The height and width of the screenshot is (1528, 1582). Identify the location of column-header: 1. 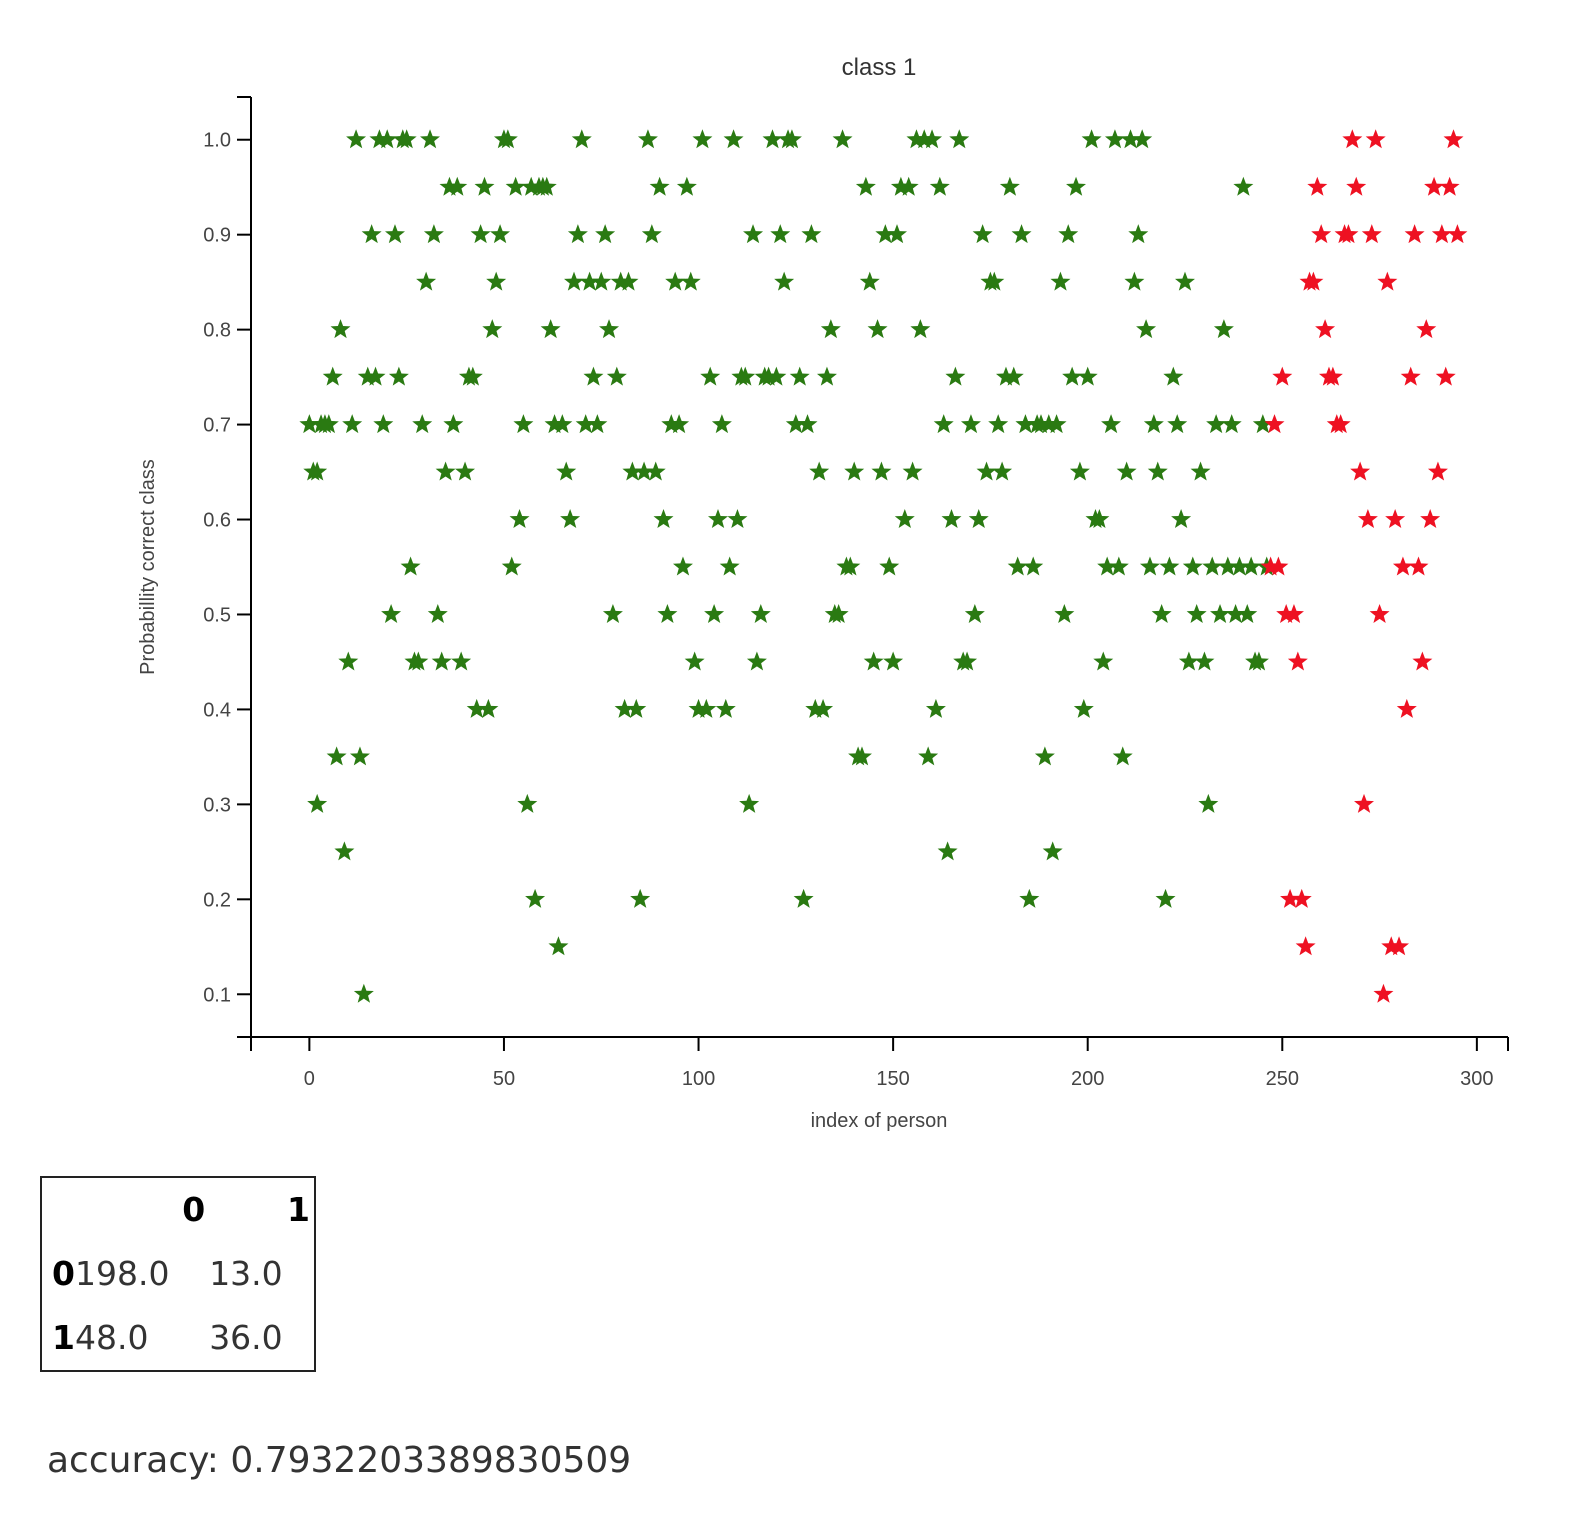
(298, 1209).